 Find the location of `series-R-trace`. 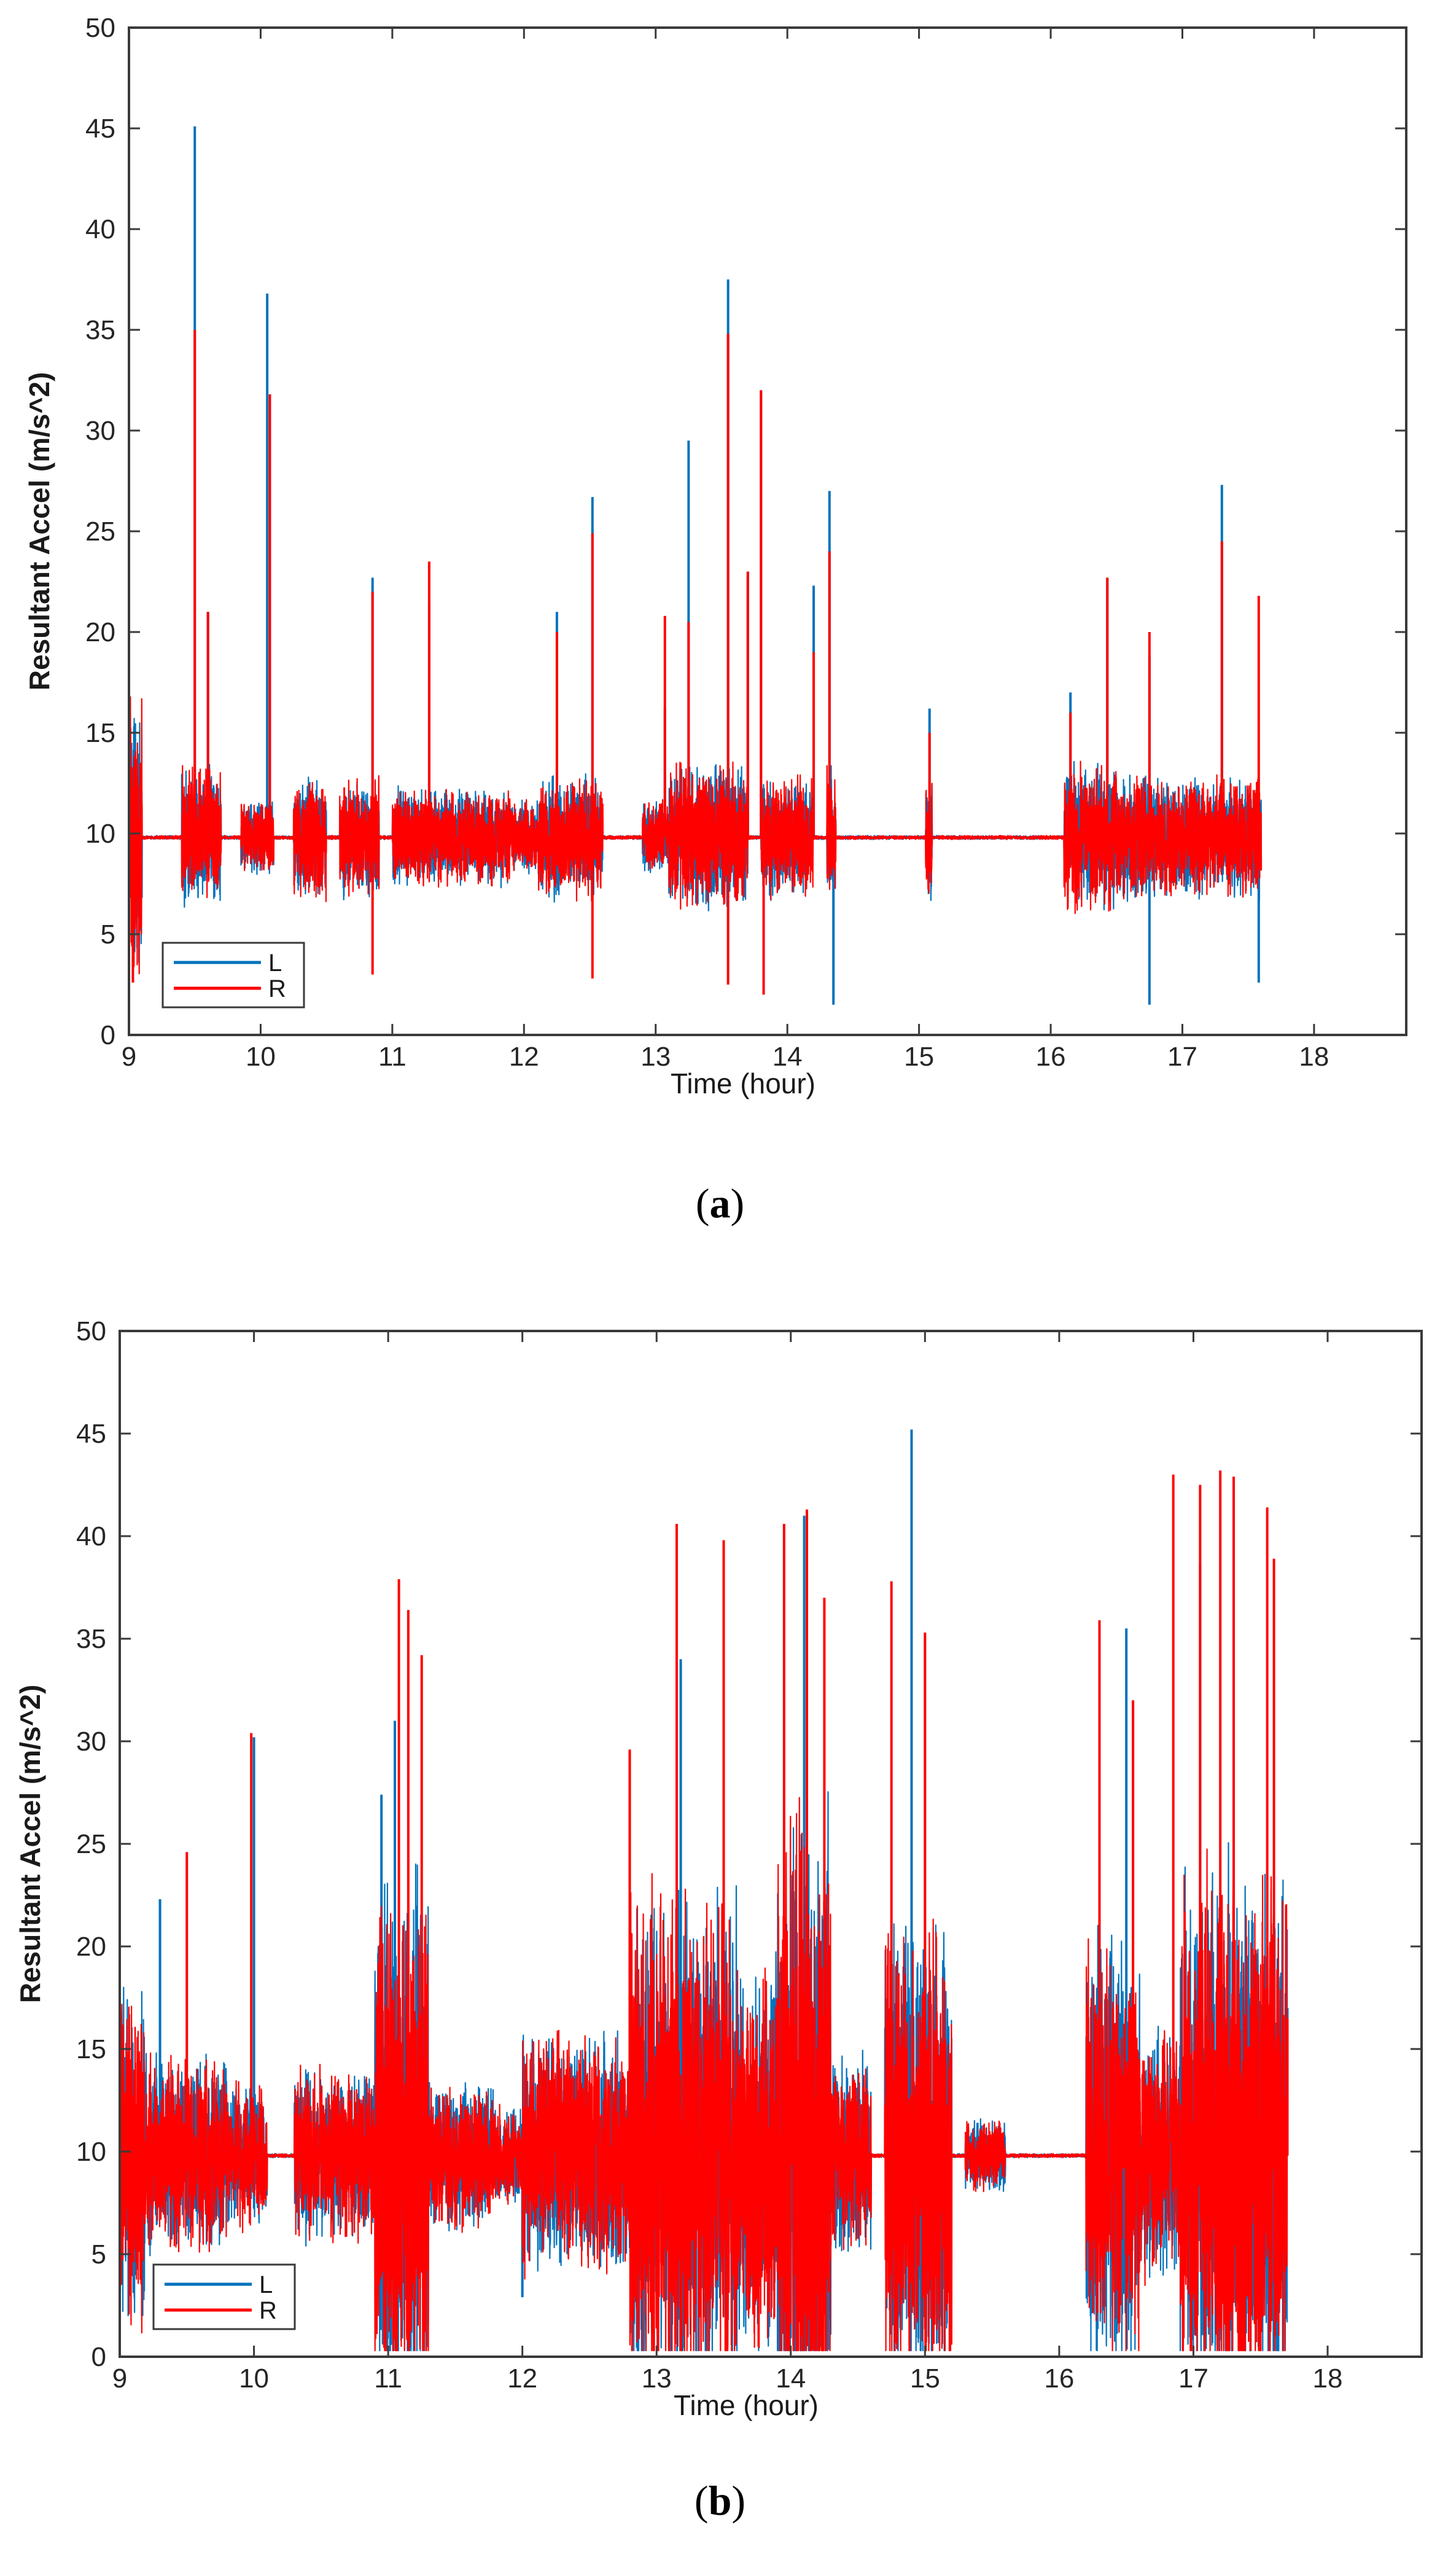

series-R-trace is located at coordinates (696, 835).